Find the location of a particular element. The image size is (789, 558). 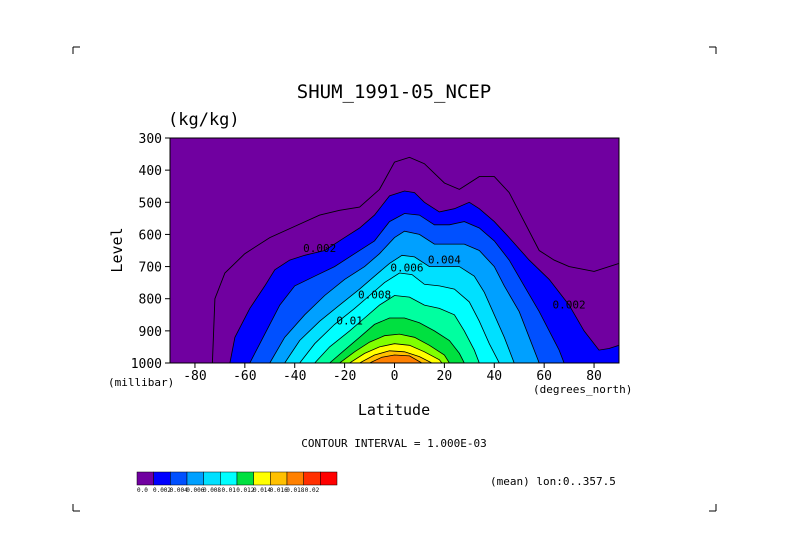

y-tick-label-2: 500 is located at coordinates (150, 203).